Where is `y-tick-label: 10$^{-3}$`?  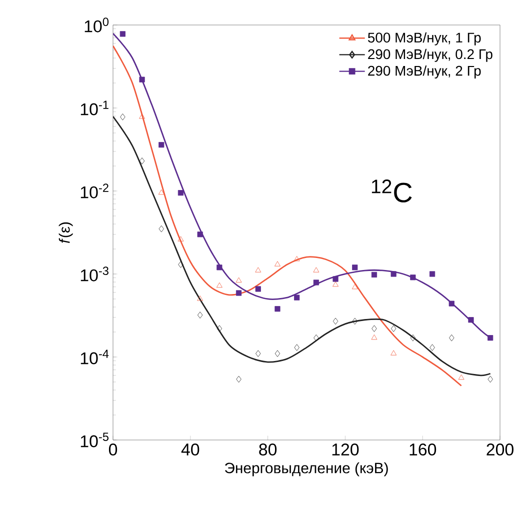
y-tick-label: 10$^{-3}$ is located at coordinates (94, 274).